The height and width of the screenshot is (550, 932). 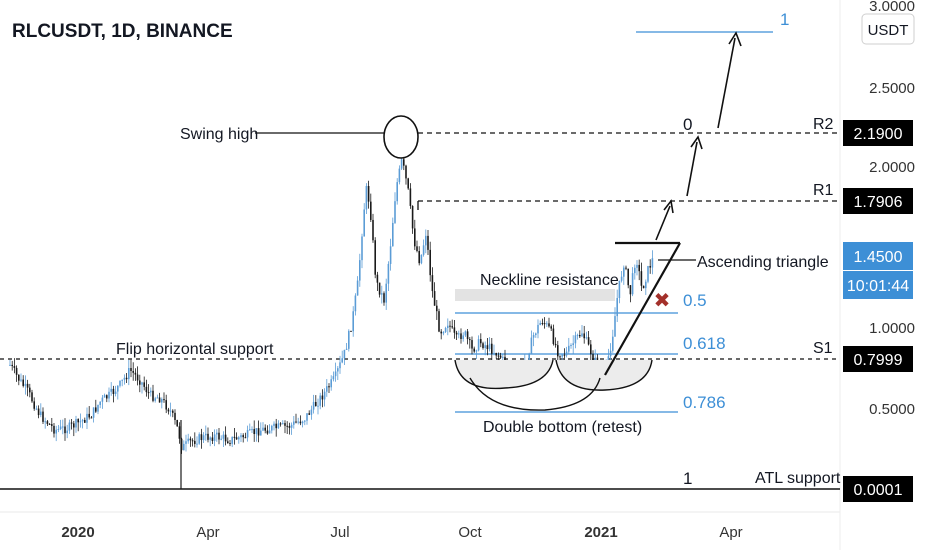 What do you see at coordinates (892, 409) in the screenshot?
I see `y-tick-label: 0.5000` at bounding box center [892, 409].